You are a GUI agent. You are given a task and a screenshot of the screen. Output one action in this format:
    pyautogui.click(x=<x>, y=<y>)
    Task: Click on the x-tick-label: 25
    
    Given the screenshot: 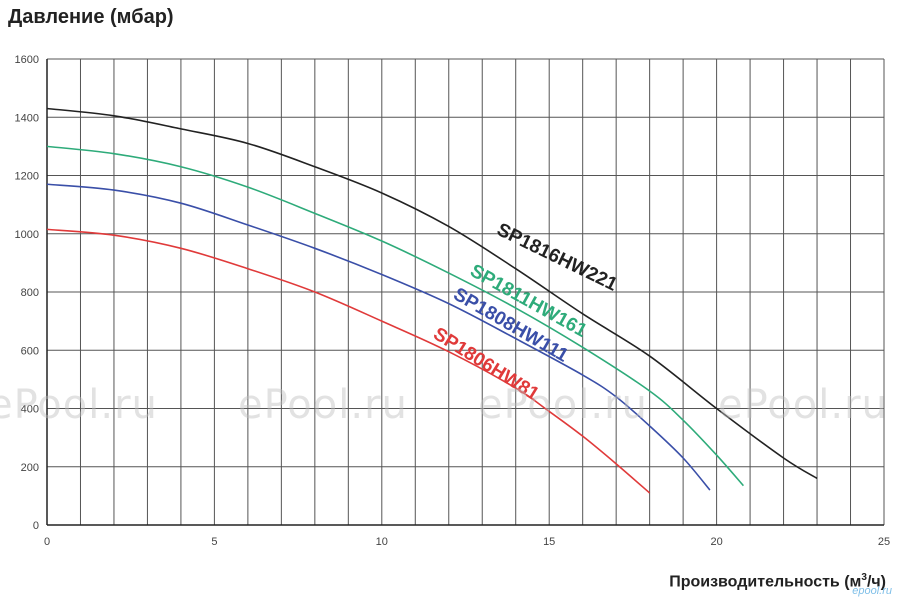 What is the action you would take?
    pyautogui.click(x=884, y=542)
    